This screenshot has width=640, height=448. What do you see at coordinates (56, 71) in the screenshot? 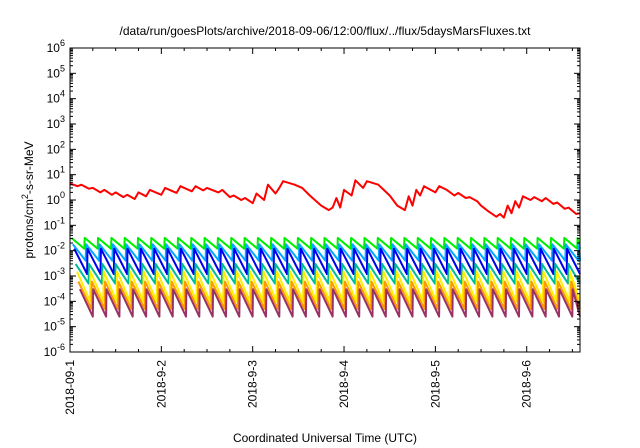
I see `y-tick-label: 10⁵` at bounding box center [56, 71].